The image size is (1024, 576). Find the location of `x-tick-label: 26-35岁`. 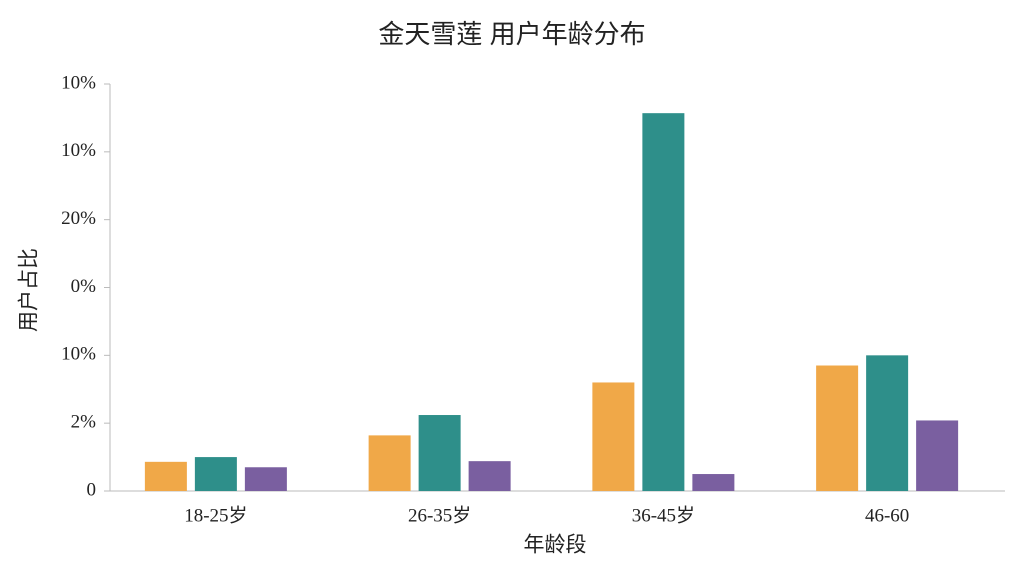

x-tick-label: 26-35岁 is located at coordinates (439, 515).